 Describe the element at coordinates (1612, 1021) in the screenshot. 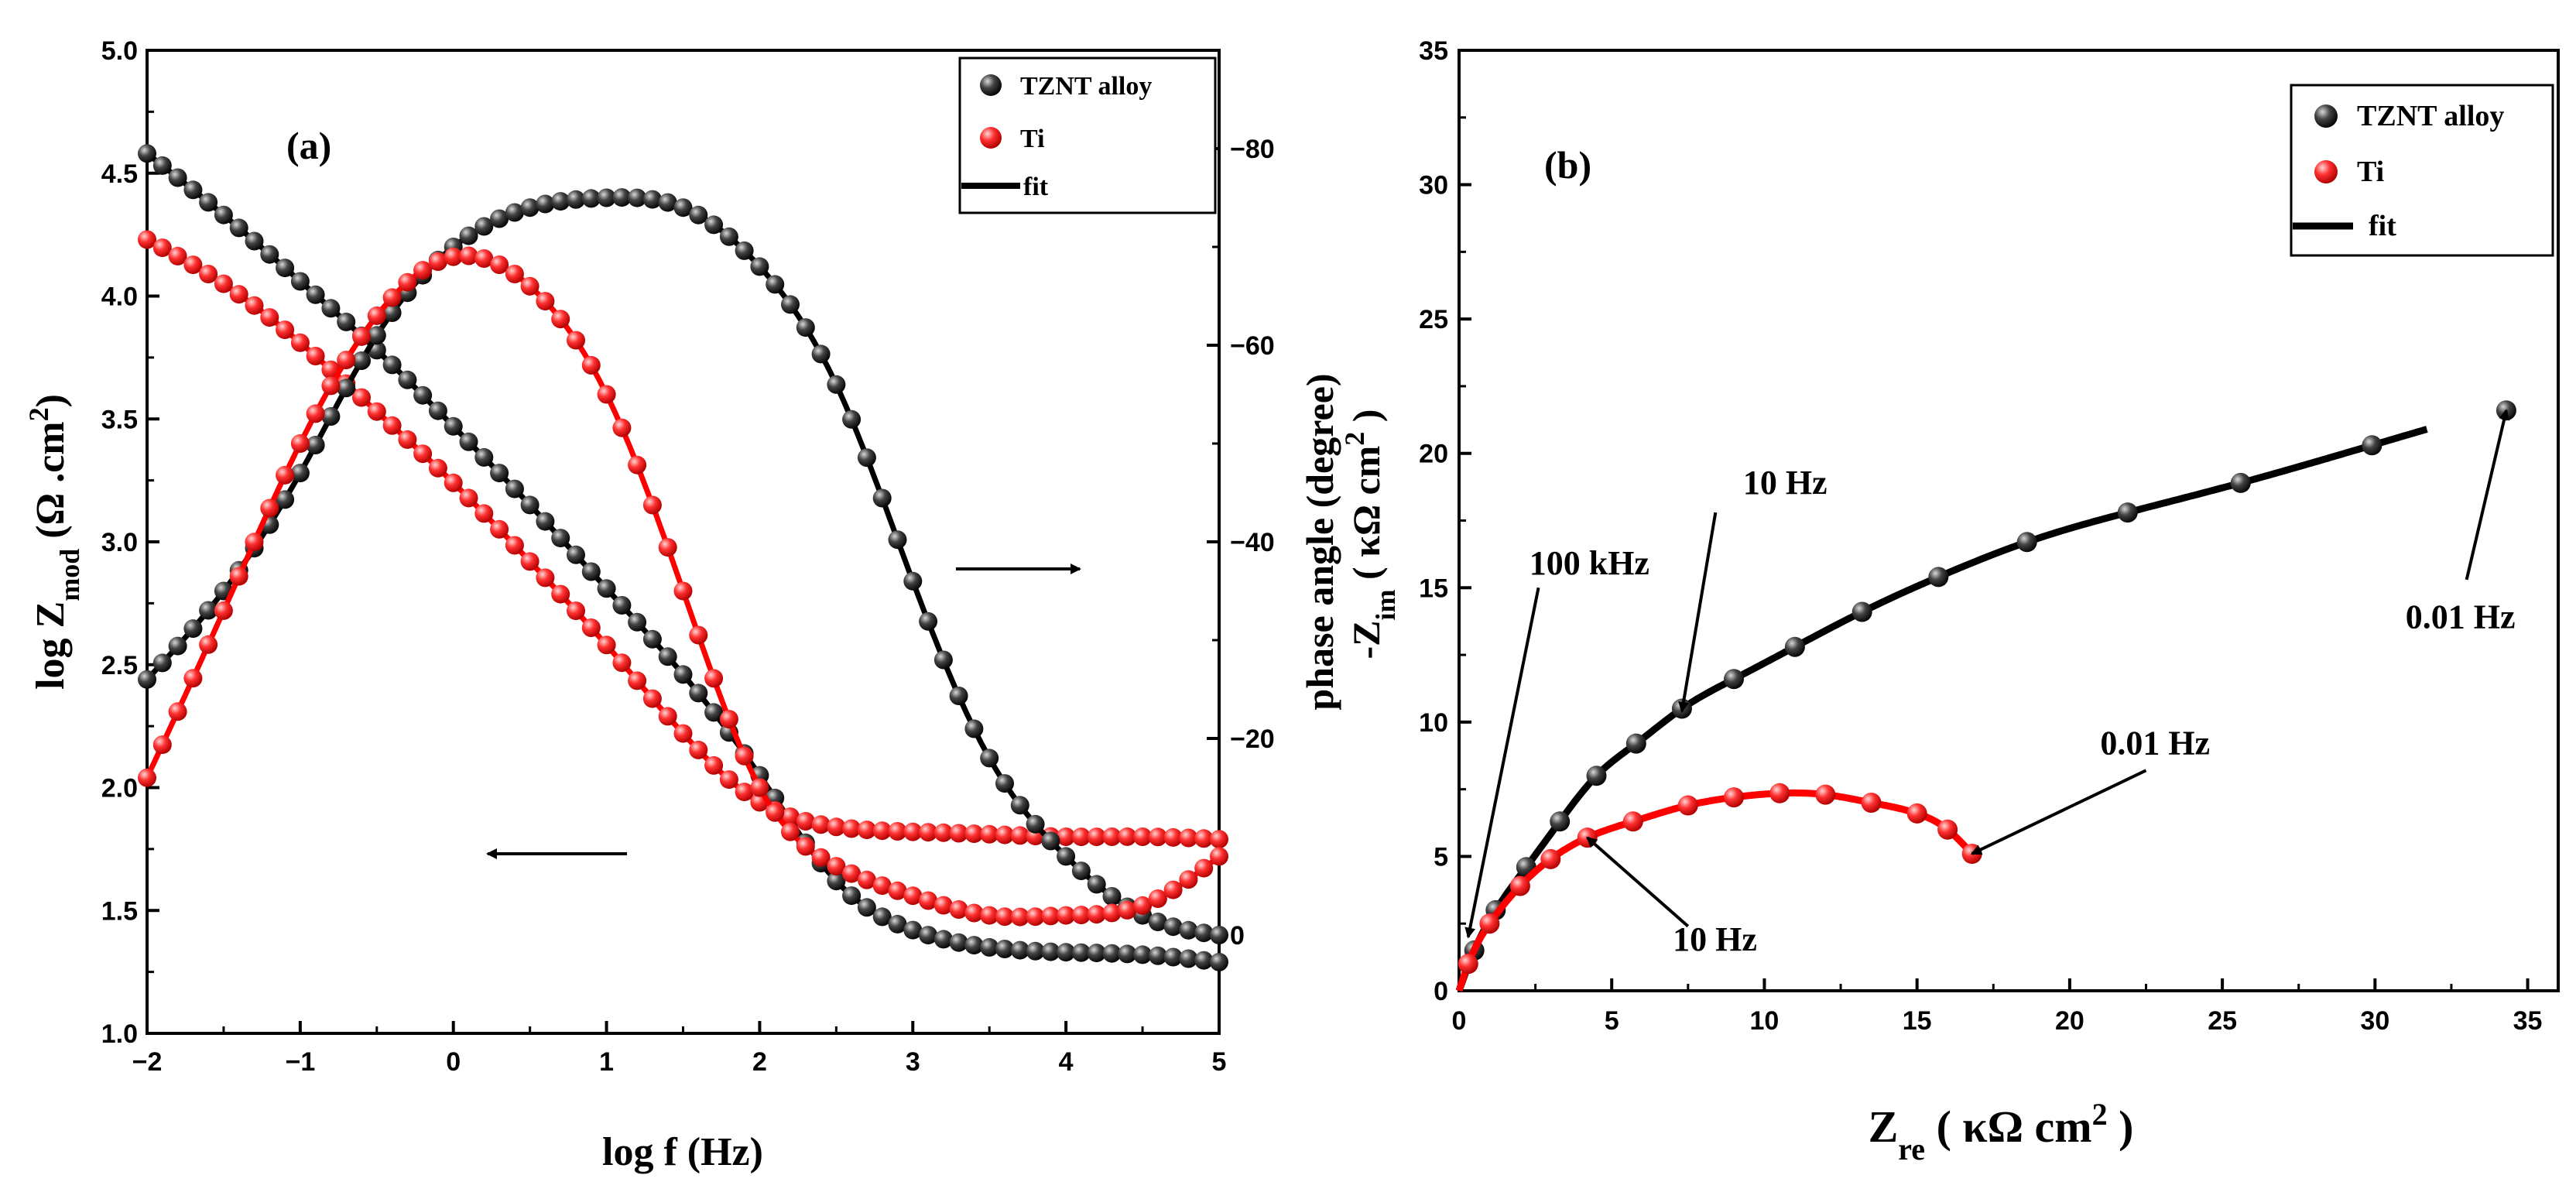

I see `x-tick-label: 5` at that location.